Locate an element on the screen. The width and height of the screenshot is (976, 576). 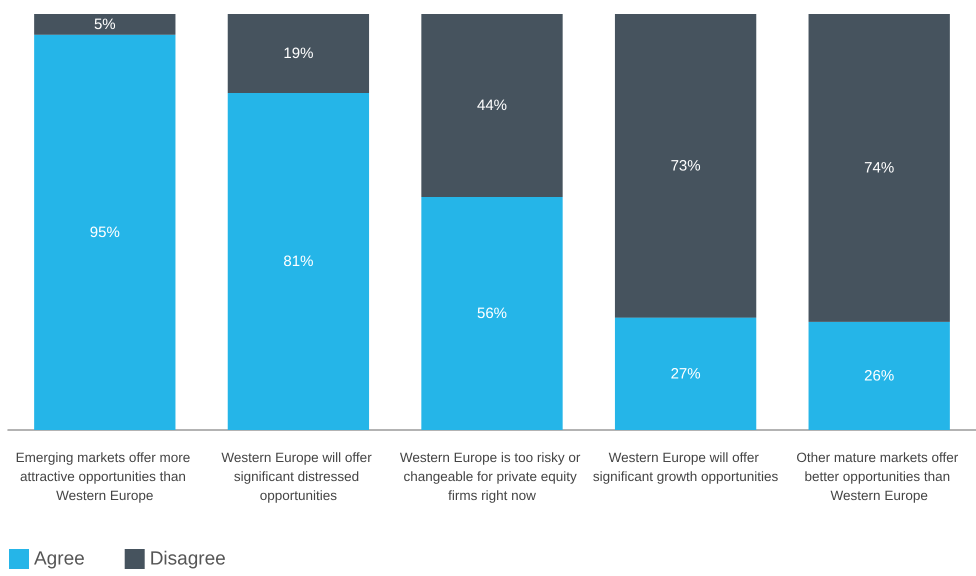
data-label: 19% is located at coordinates (298, 53).